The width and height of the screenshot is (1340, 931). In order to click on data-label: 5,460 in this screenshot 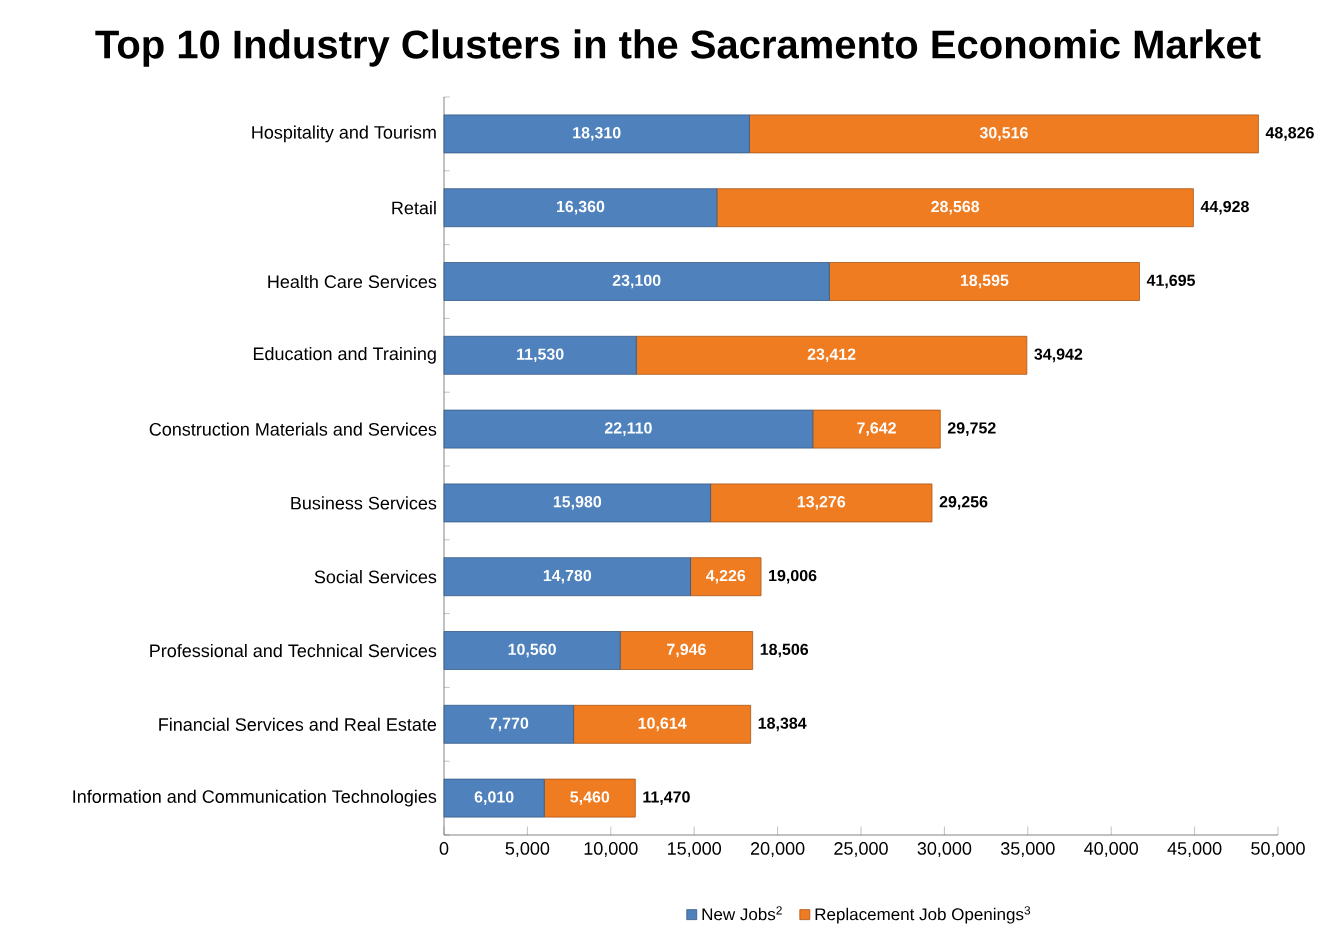, I will do `click(590, 798)`.